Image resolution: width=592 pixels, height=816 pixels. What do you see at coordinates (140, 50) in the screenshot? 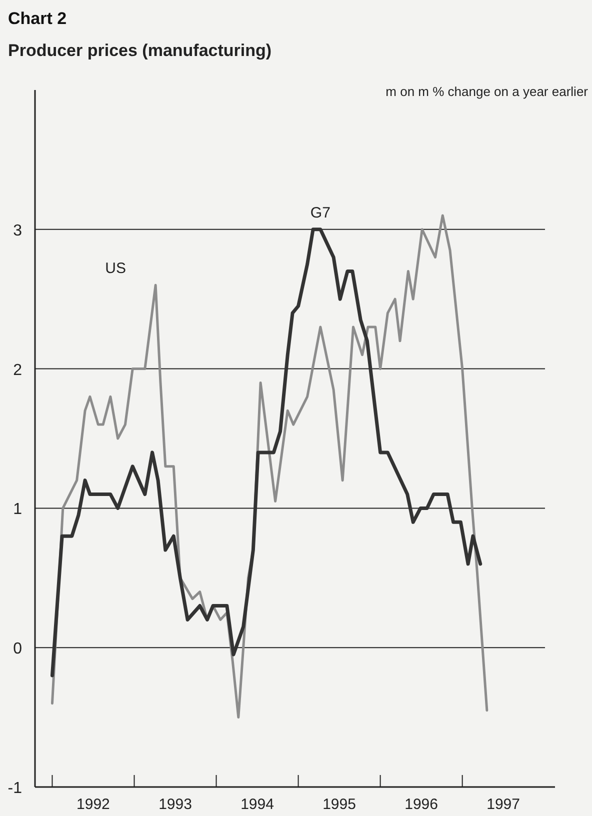
I see `chart-subtitle: Producer prices (manufacturing)` at bounding box center [140, 50].